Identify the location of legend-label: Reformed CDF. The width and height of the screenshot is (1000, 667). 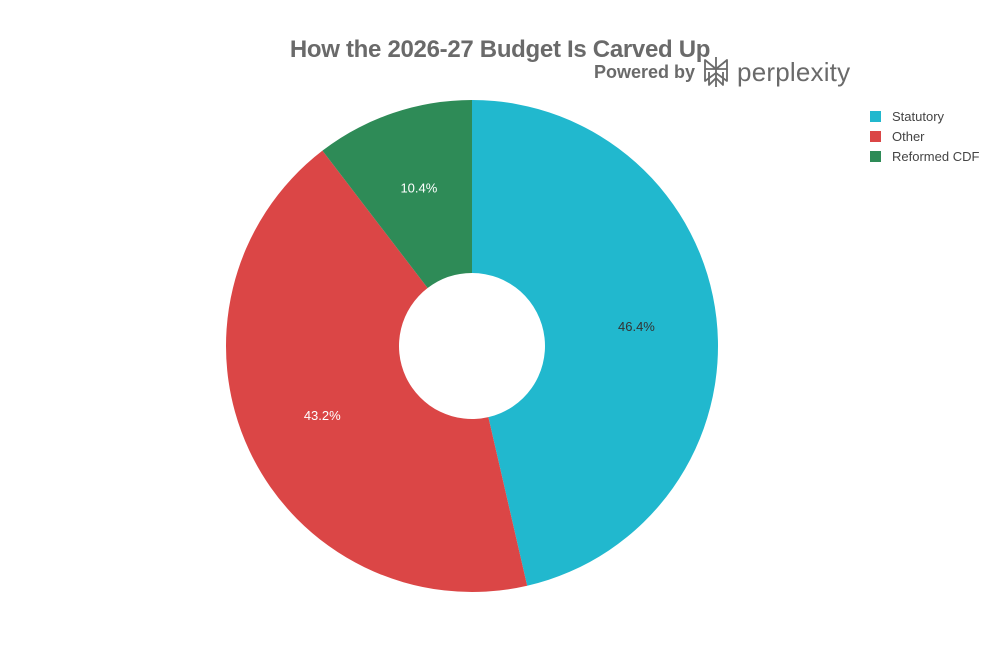
(936, 156).